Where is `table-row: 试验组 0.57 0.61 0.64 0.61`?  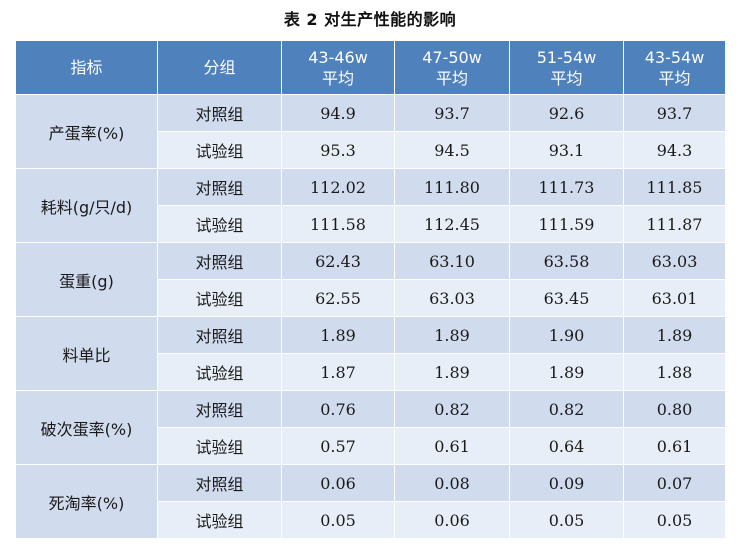 table-row: 试验组 0.57 0.61 0.64 0.61 is located at coordinates (371, 446).